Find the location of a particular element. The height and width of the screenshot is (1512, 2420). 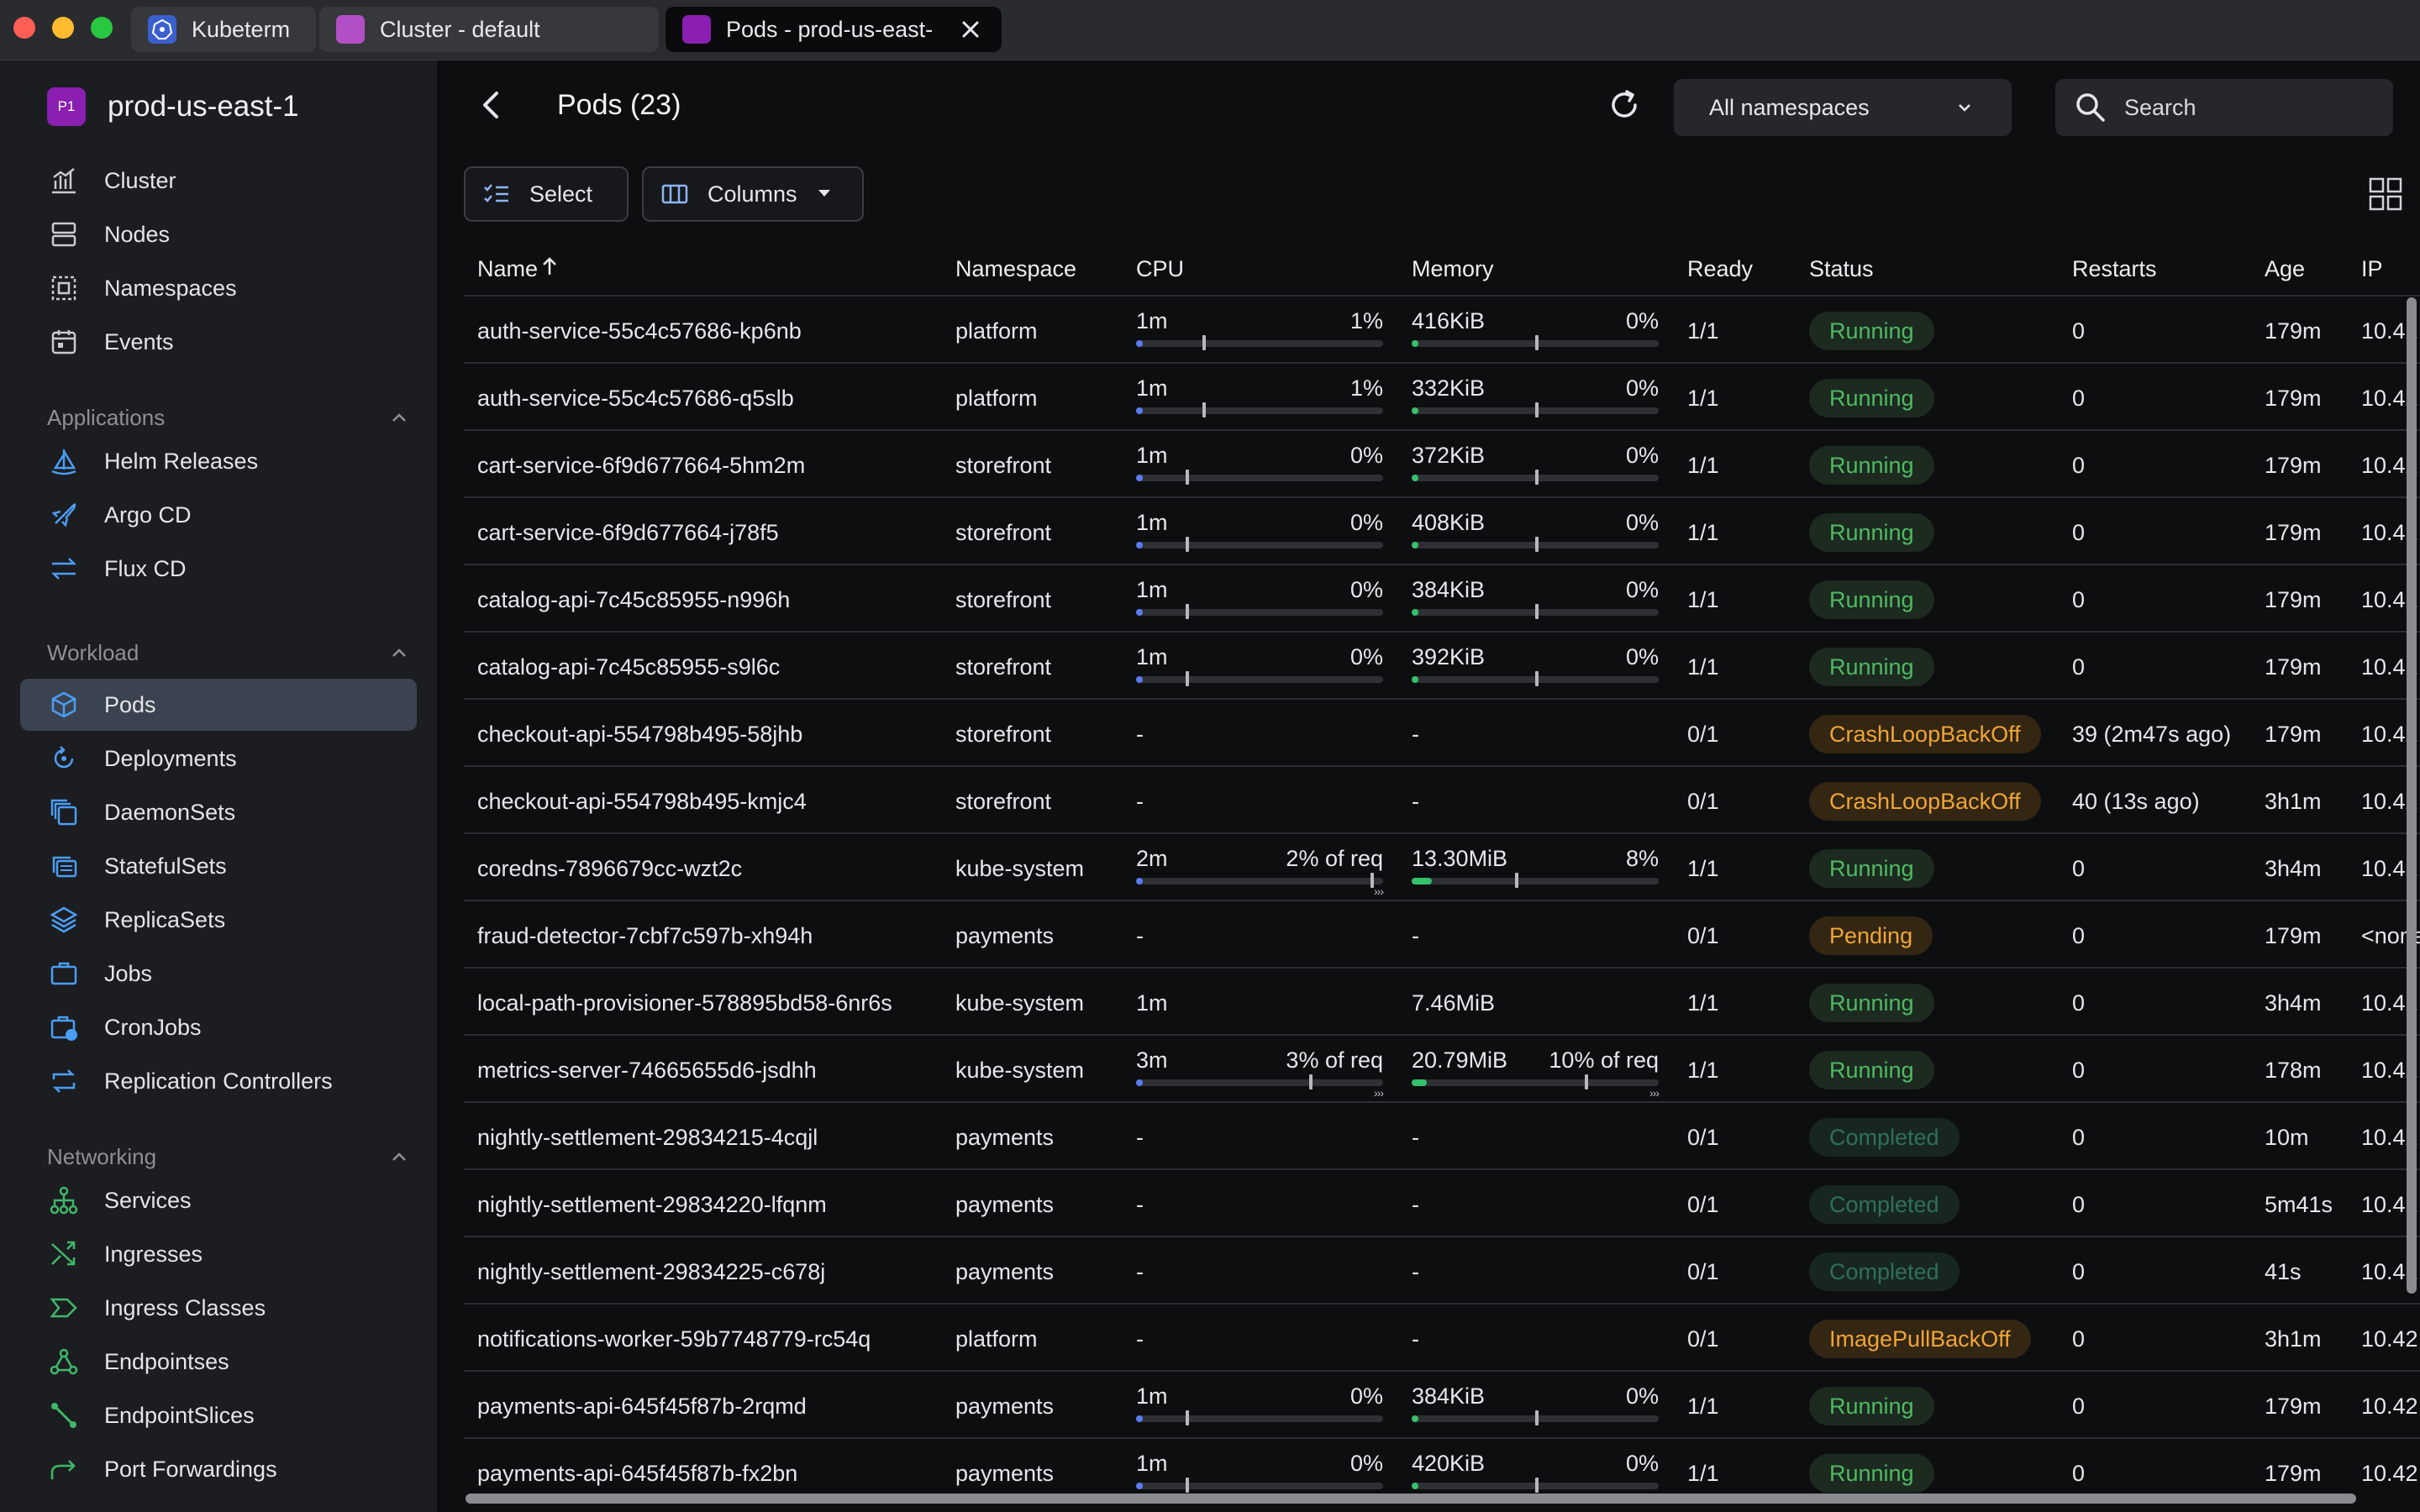

sidebar-item-daemonsets: DaemonSets is located at coordinates (218, 812).